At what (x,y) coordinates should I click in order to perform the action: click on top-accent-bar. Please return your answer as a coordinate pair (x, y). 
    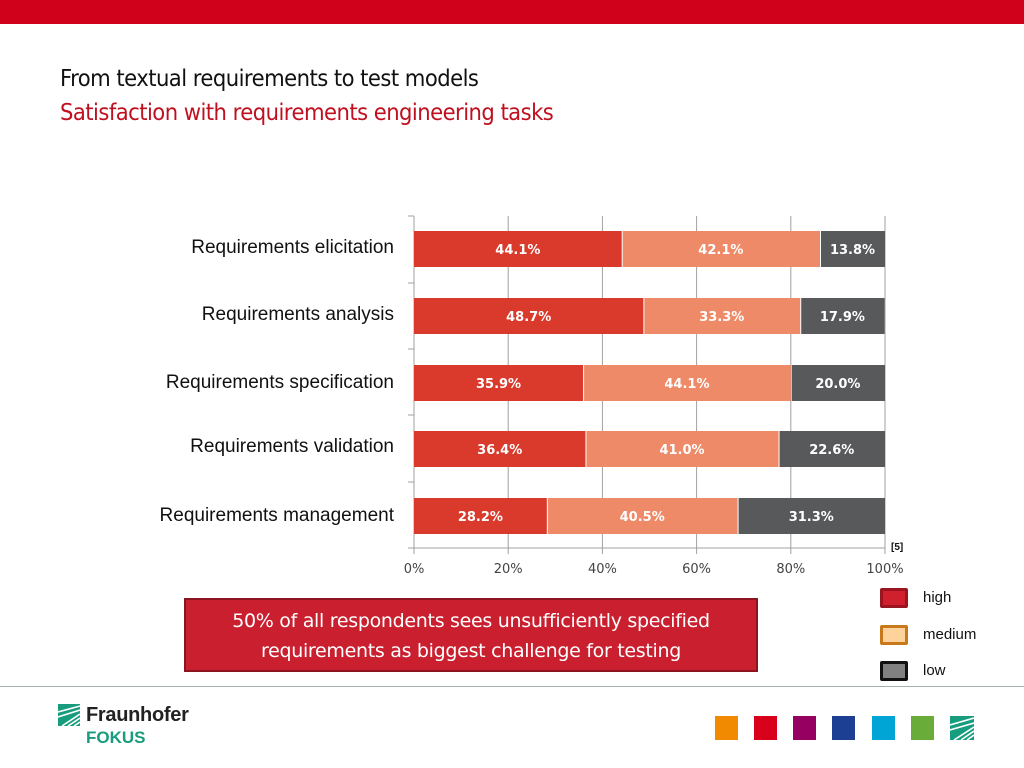
    Looking at the image, I should click on (512, 12).